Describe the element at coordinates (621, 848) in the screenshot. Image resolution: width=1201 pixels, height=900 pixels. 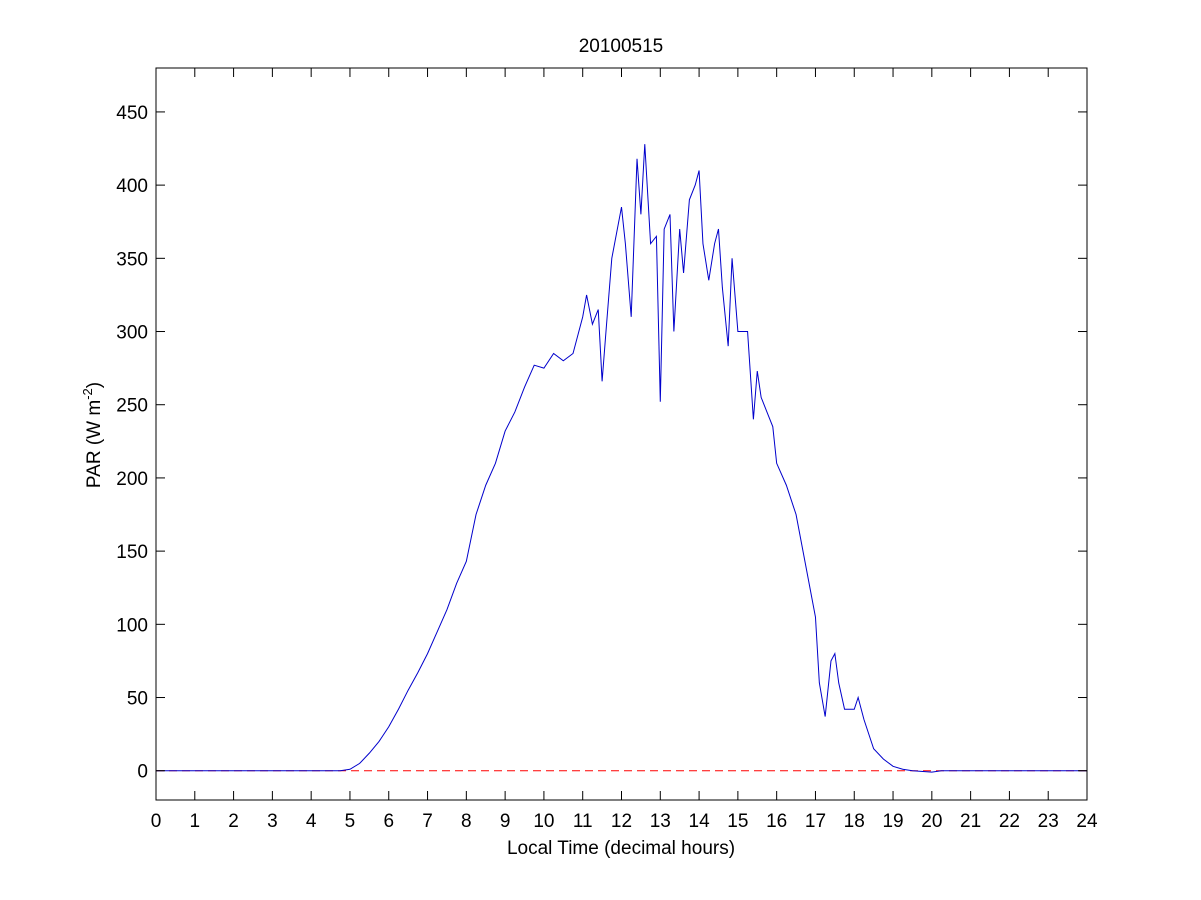
I see `x-axis-label: Local Time (decimal hours)` at that location.